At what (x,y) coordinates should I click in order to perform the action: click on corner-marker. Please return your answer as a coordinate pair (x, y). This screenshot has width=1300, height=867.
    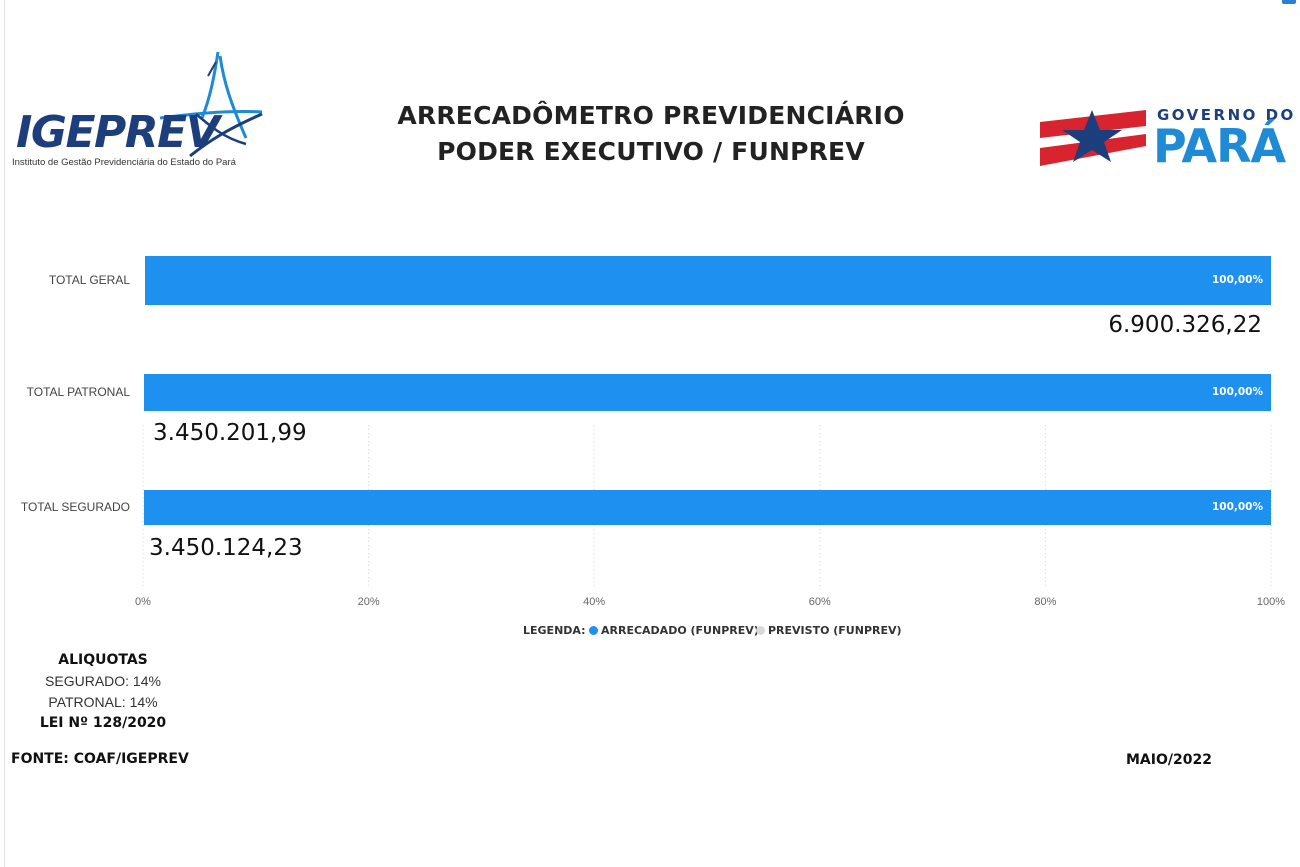
    Looking at the image, I should click on (1289, 2).